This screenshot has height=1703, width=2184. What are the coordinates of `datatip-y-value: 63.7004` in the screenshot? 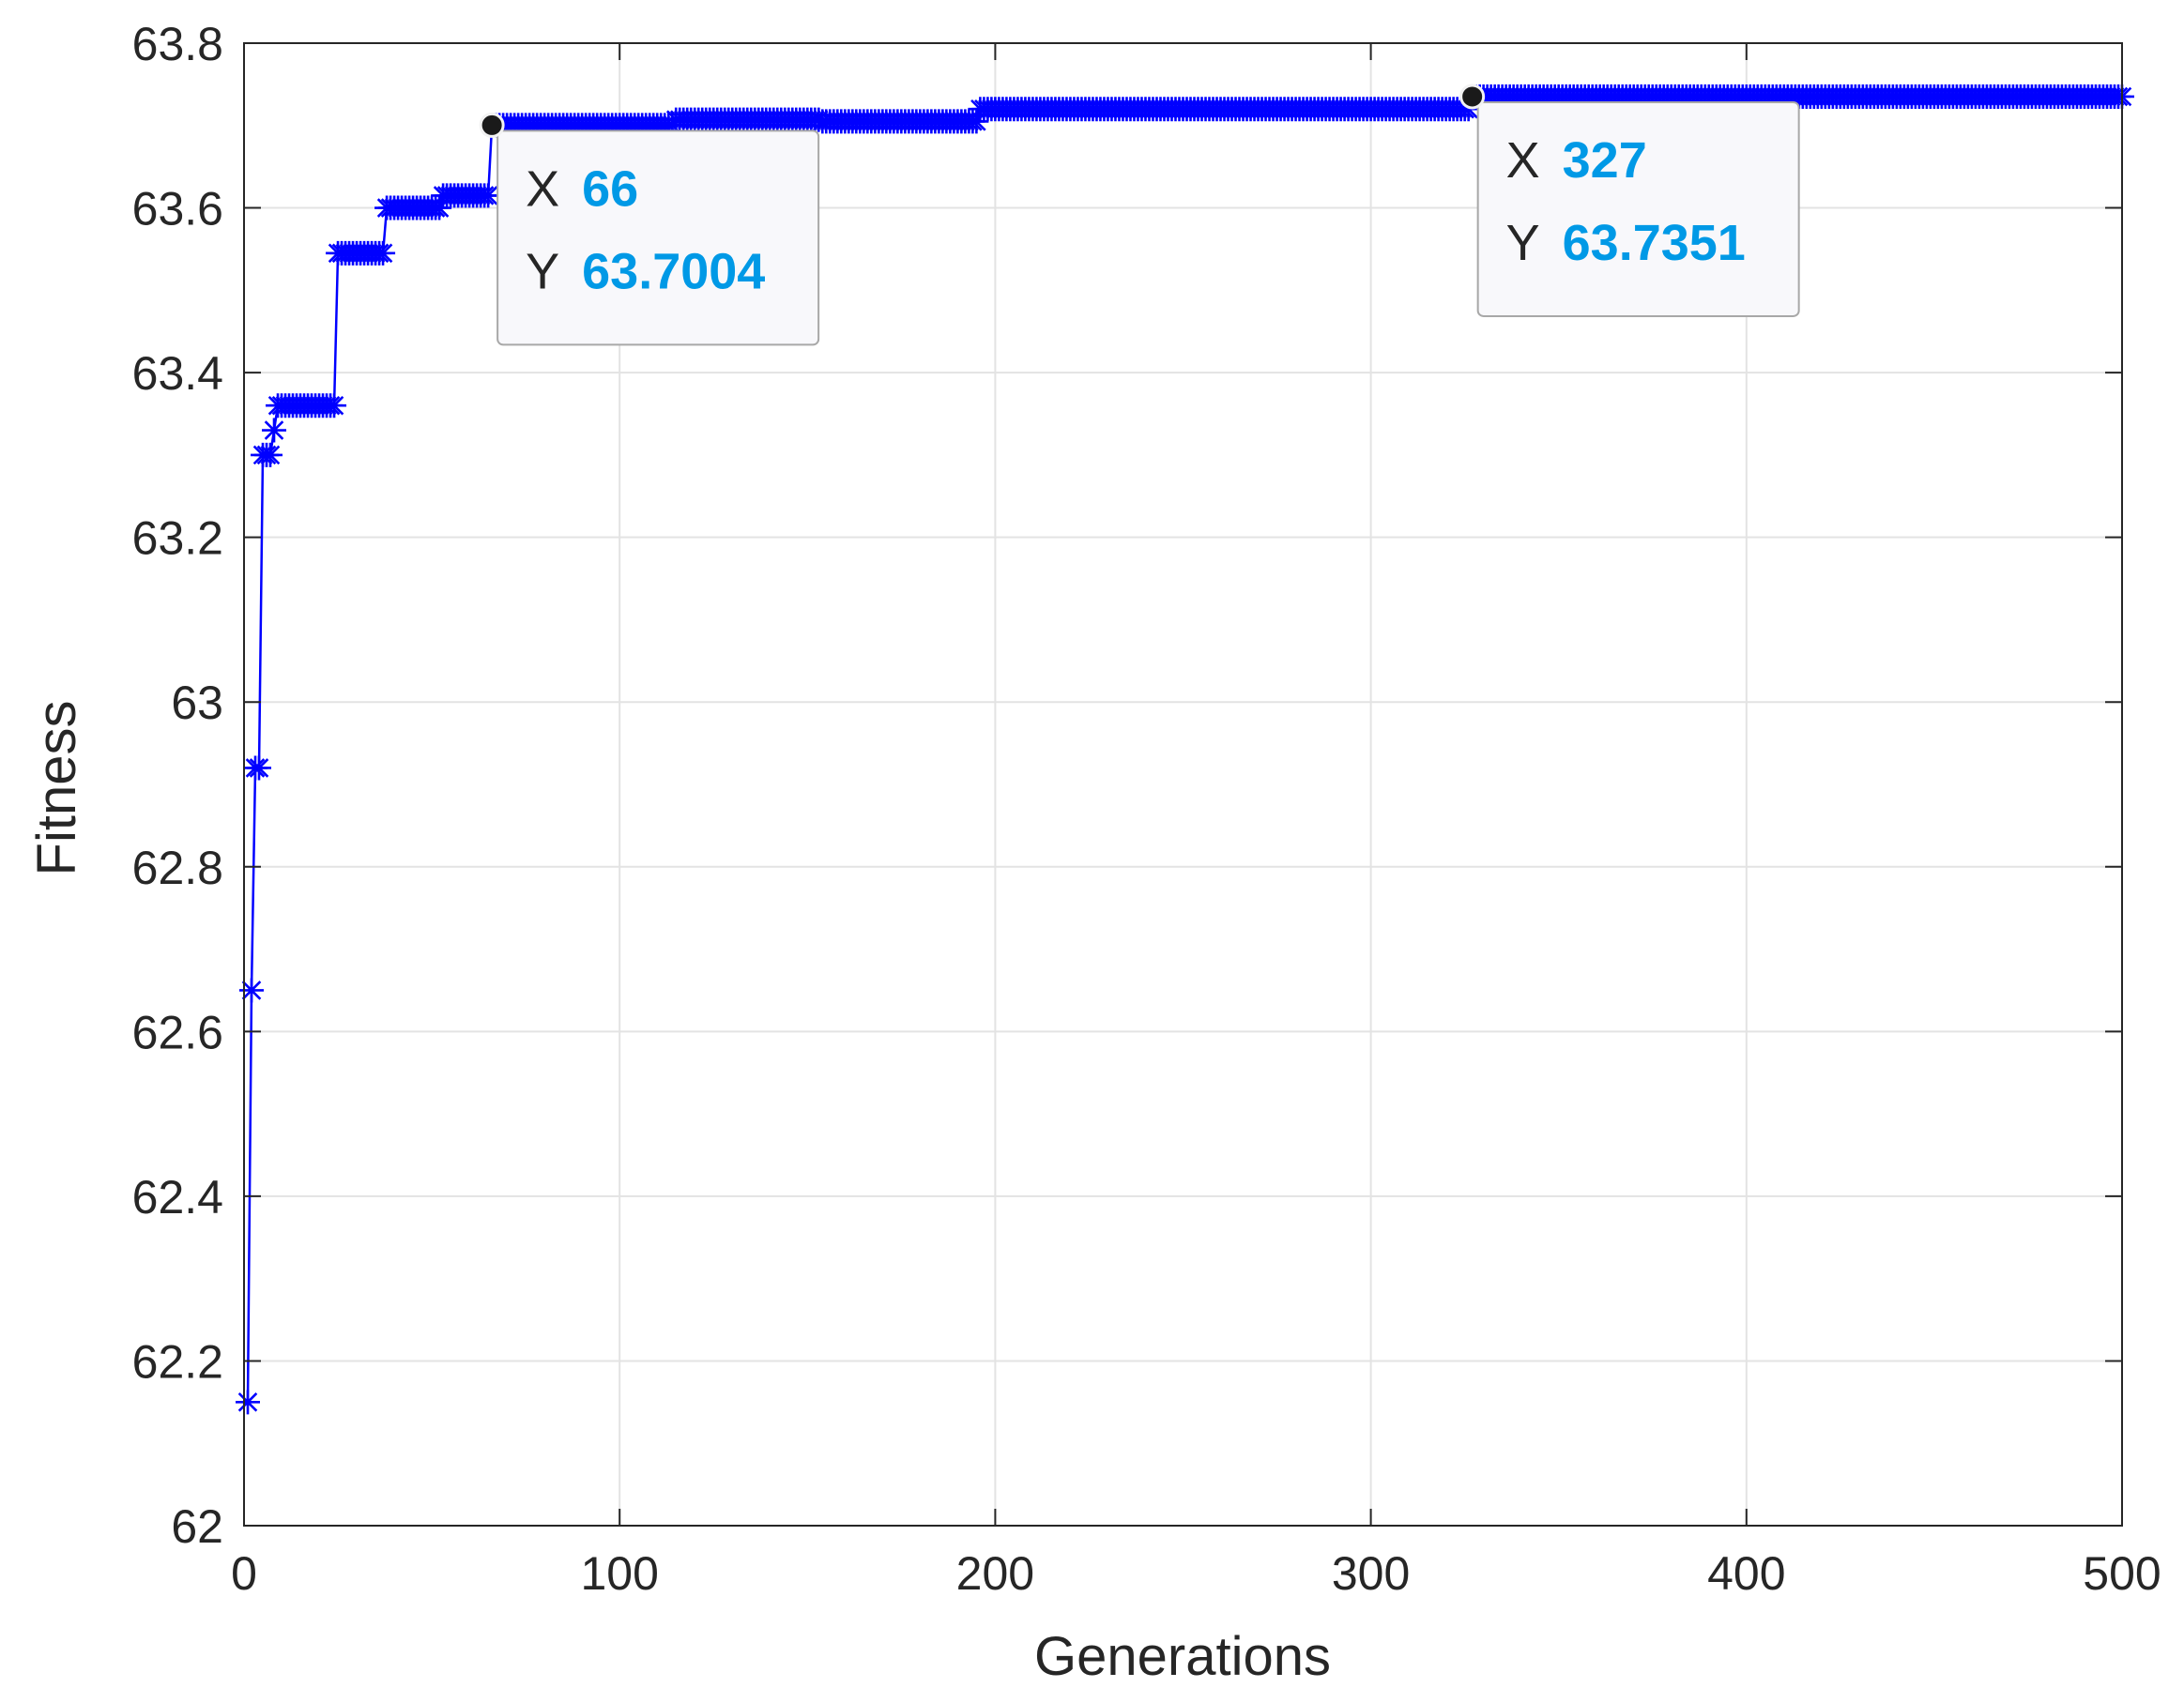 It's located at (673, 271).